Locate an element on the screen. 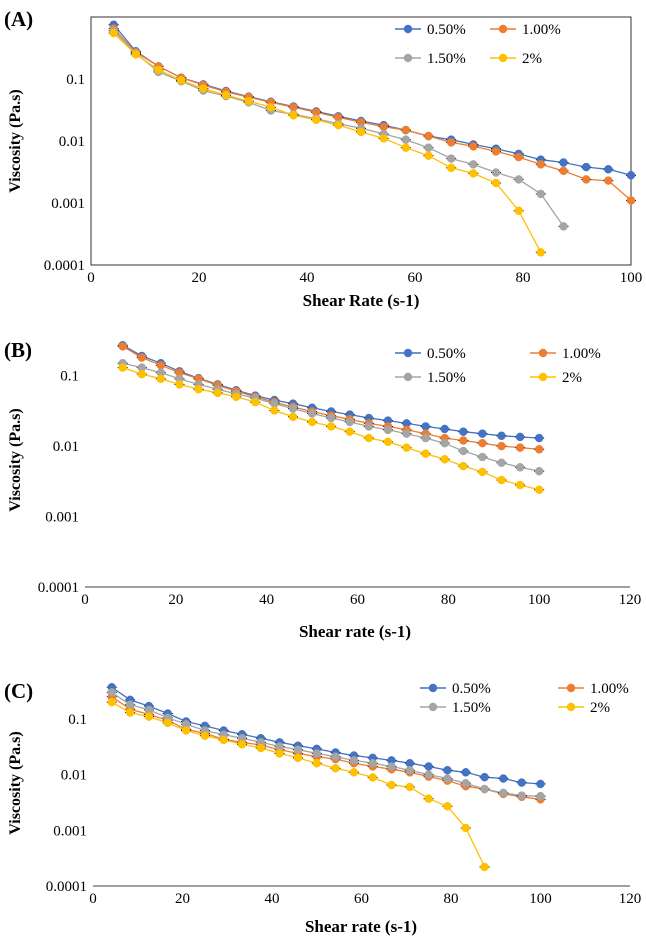 The width and height of the screenshot is (646, 941). legend-item: 1.00% is located at coordinates (525, 30).